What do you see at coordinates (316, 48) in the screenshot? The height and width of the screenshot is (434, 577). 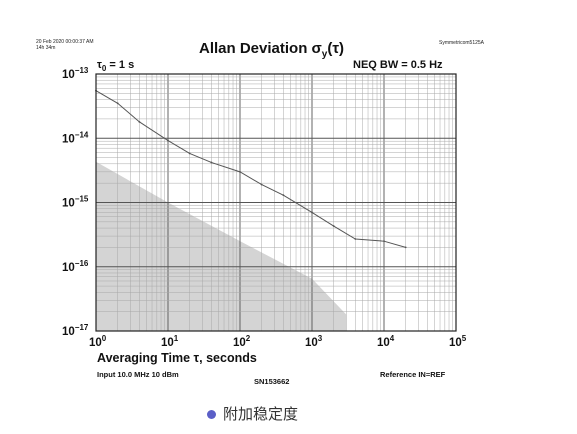 I see `chart-title-sigma: σ` at bounding box center [316, 48].